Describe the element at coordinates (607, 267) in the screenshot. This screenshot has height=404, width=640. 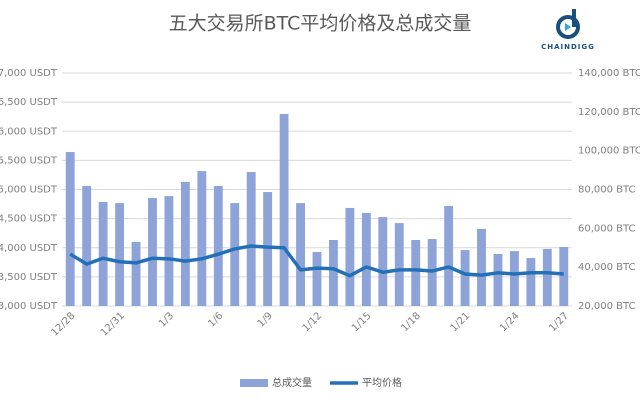
I see `y2-tick-label: 40,000 BTC` at that location.